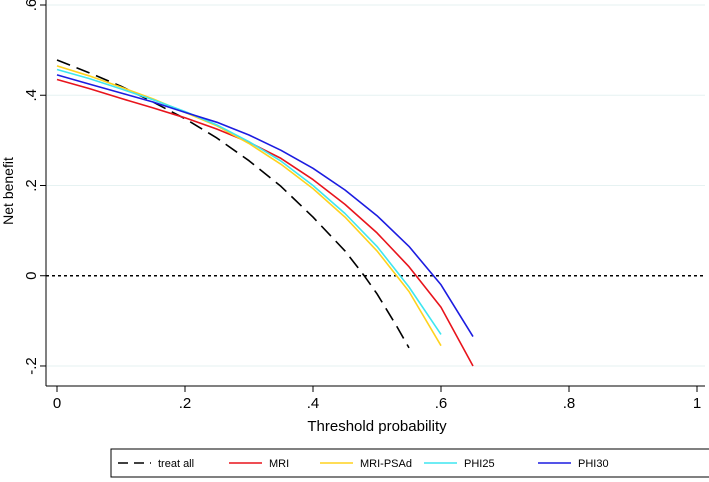 The image size is (709, 482). What do you see at coordinates (176, 464) in the screenshot?
I see `legend-label-treat-all: treat all` at bounding box center [176, 464].